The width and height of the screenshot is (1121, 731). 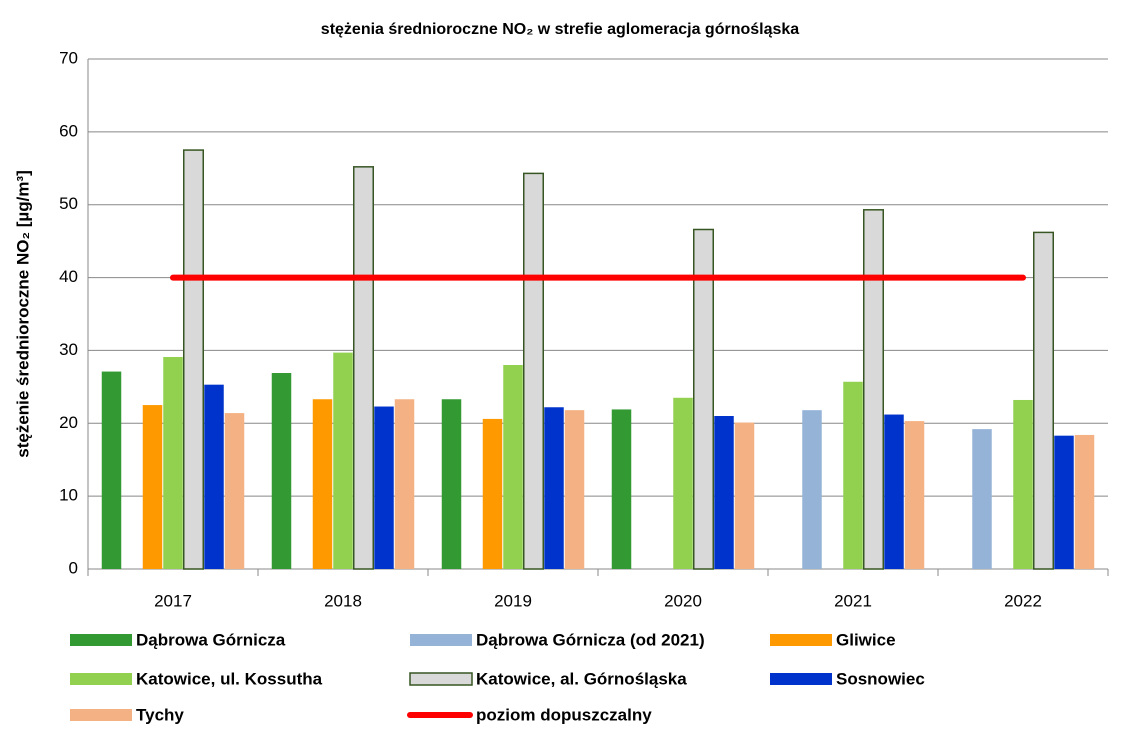 I want to click on legend-label: Katowice, al. Górnośląska, so click(x=581, y=678).